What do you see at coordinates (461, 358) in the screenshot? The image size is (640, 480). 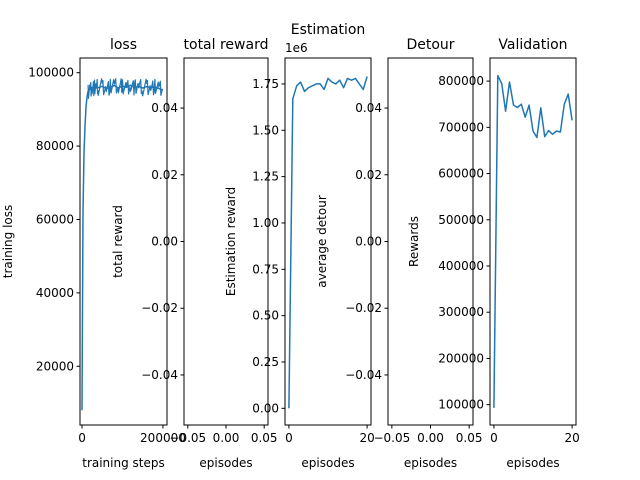 I see `y-tick-label-validation: 200000` at bounding box center [461, 358].